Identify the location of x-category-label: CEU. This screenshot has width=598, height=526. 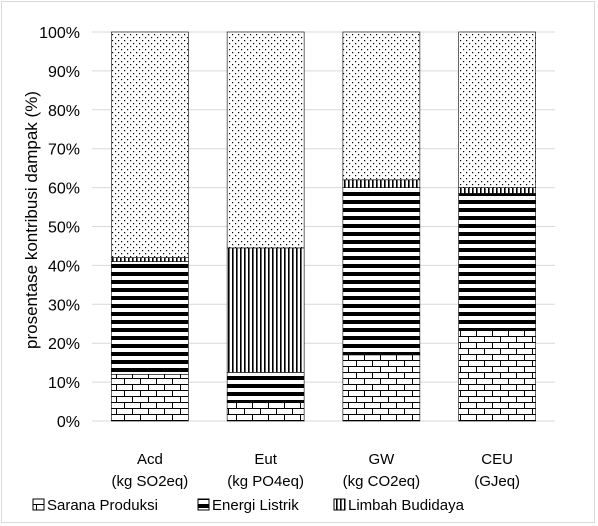
(497, 459).